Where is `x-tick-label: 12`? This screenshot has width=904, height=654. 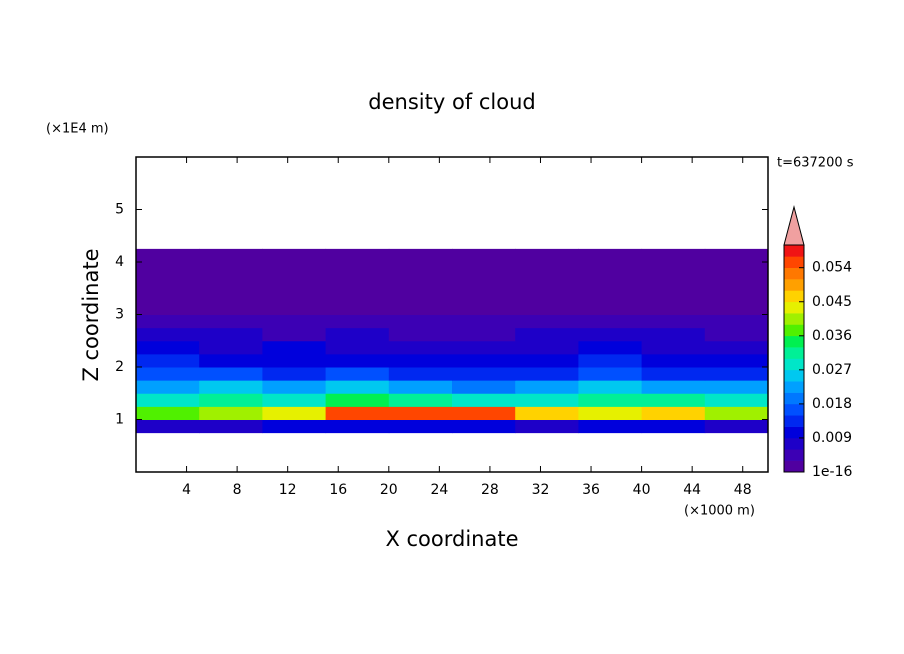 x-tick-label: 12 is located at coordinates (288, 490).